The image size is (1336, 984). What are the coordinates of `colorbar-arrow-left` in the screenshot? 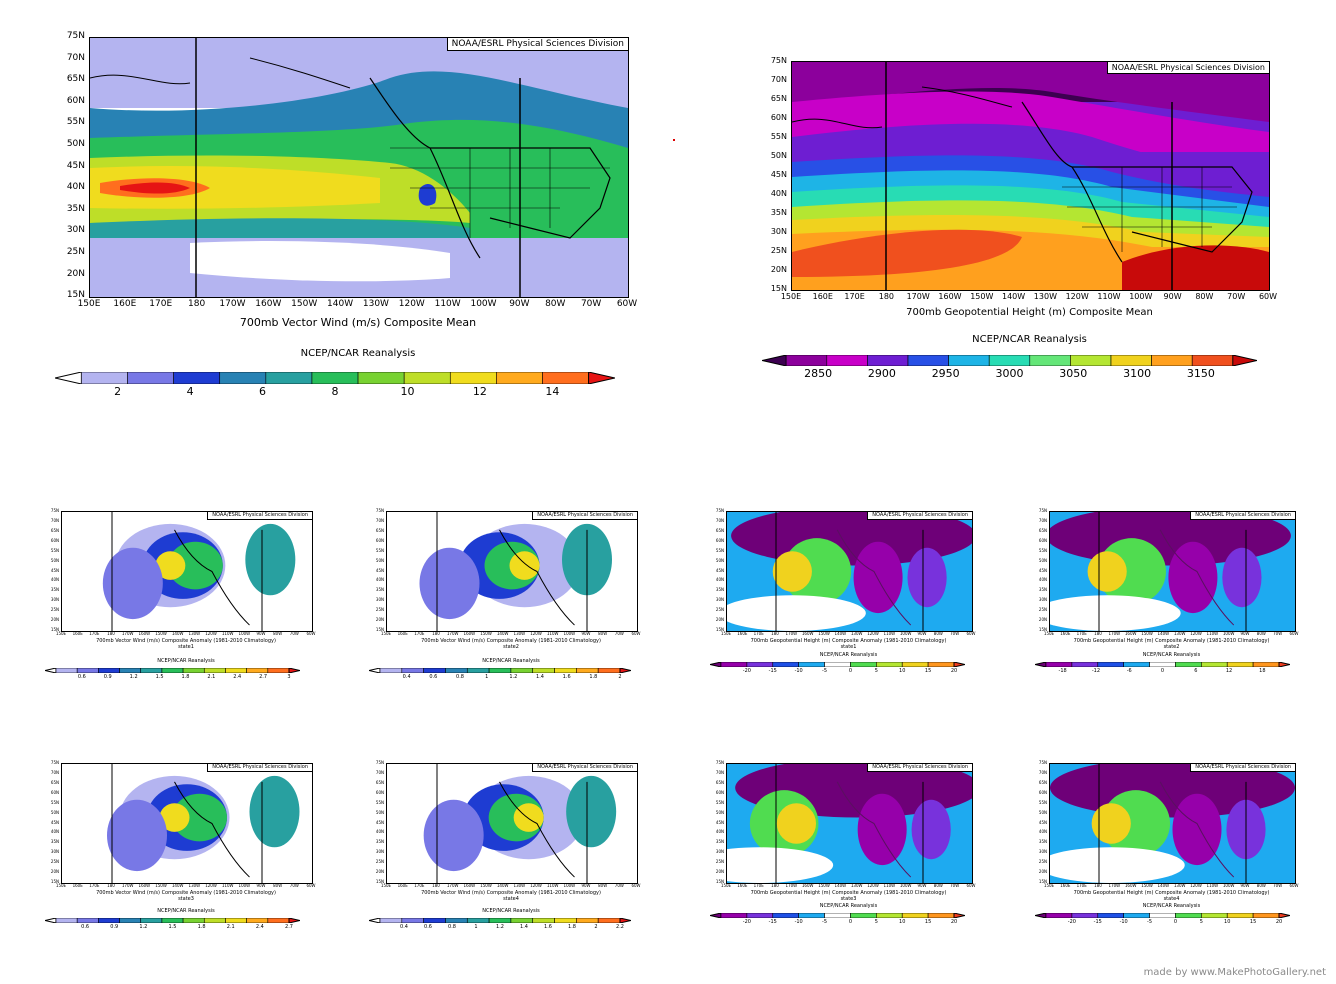 It's located at (1041, 664).